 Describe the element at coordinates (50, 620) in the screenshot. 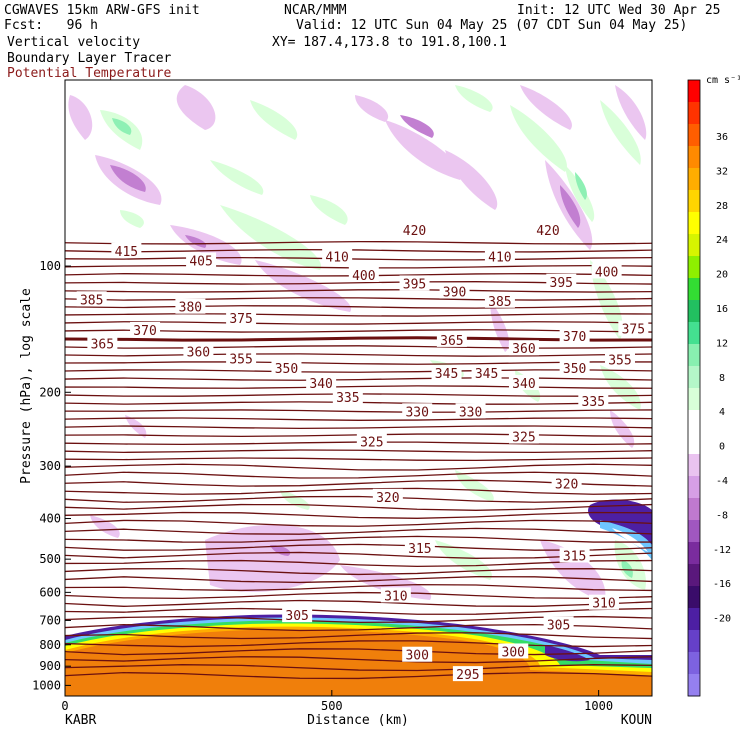

I see `y-tick-label: 700` at that location.